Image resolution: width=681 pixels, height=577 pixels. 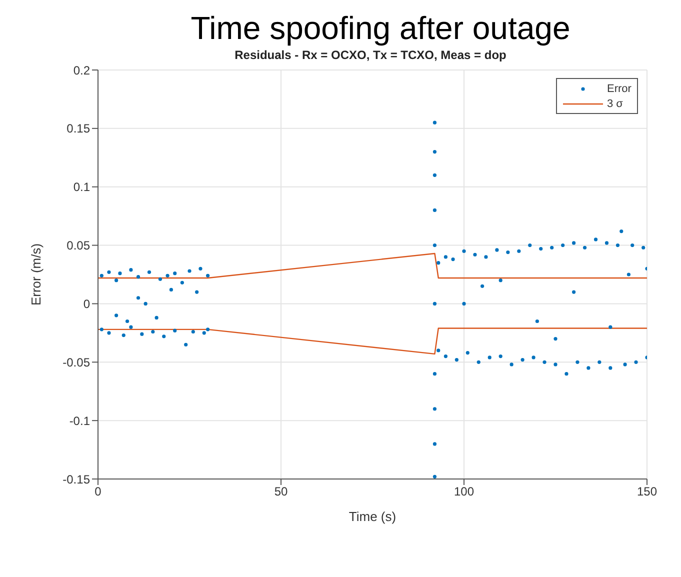 What do you see at coordinates (76, 362) in the screenshot?
I see `y-tick-label: -0.05` at bounding box center [76, 362].